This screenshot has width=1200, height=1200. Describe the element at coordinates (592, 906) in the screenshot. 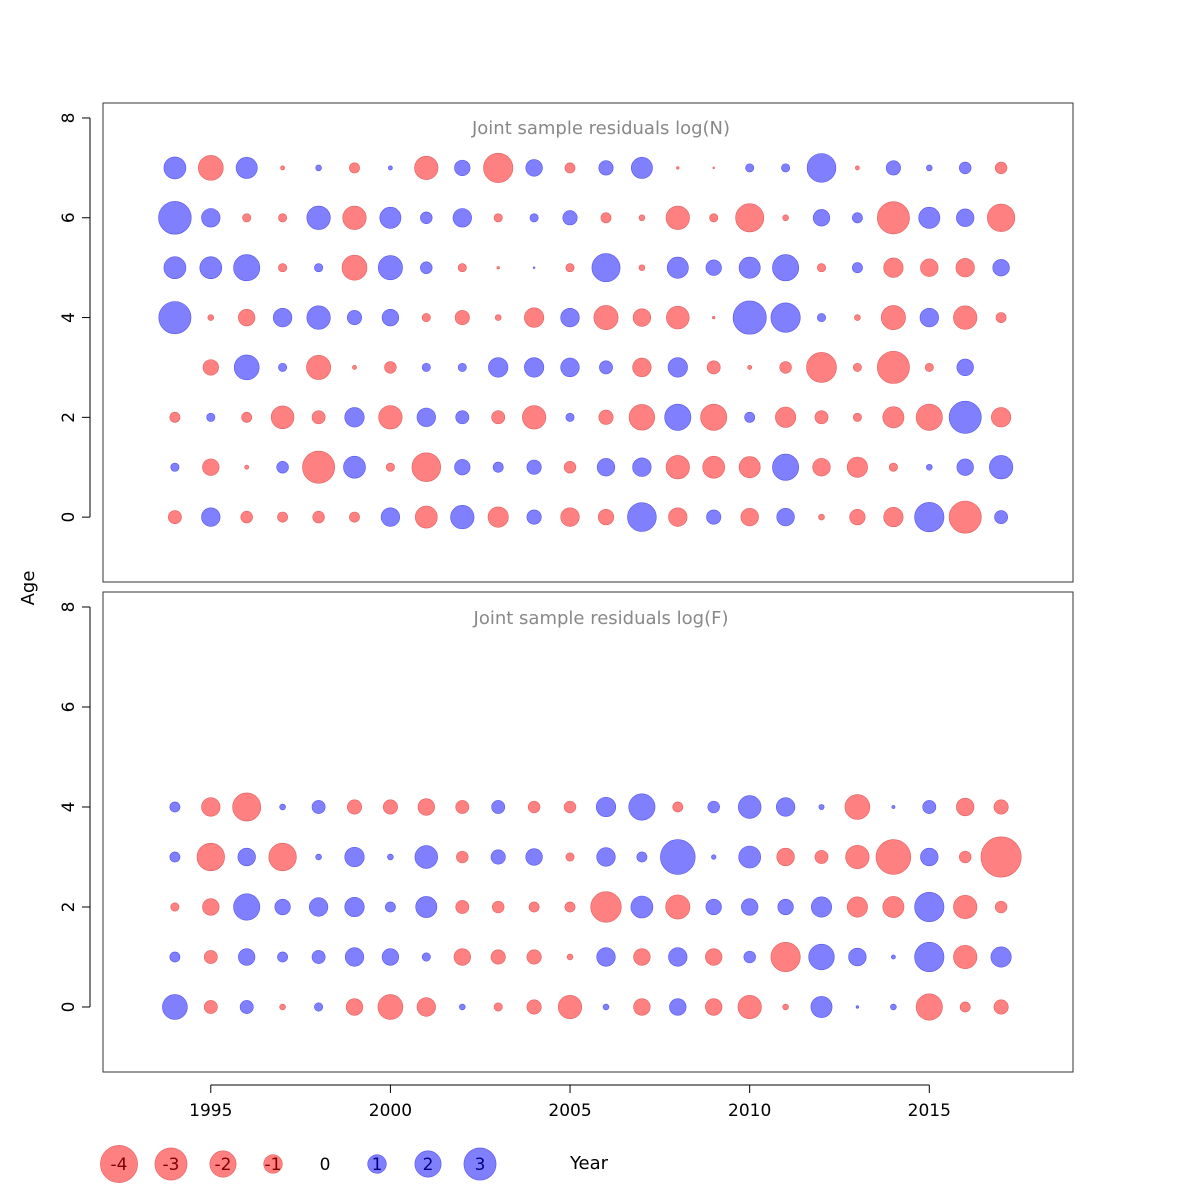

I see `bubble-layer` at that location.